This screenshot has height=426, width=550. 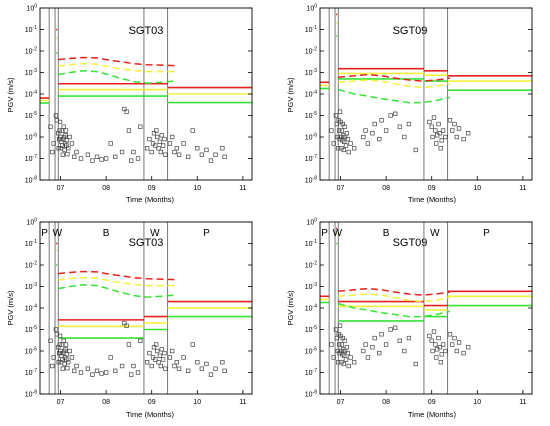 I want to click on y-axis-title: PGV (m/s), so click(x=10, y=95).